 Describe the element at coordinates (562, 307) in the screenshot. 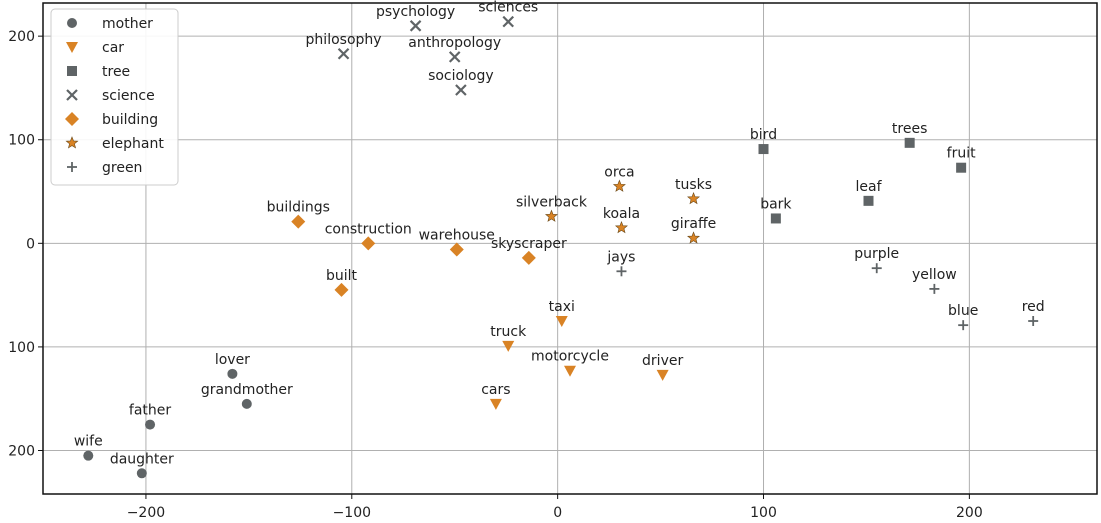

I see `point-label-taxi: taxi` at that location.